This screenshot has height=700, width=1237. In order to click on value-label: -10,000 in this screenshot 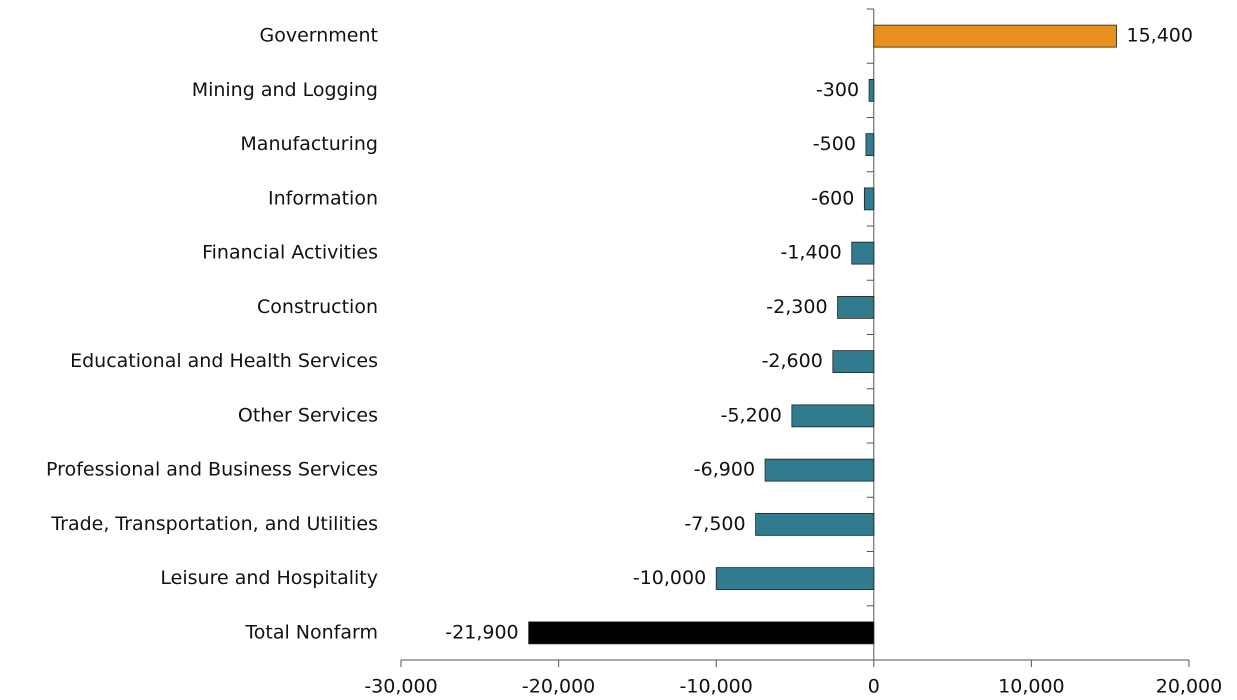, I will do `click(669, 578)`.